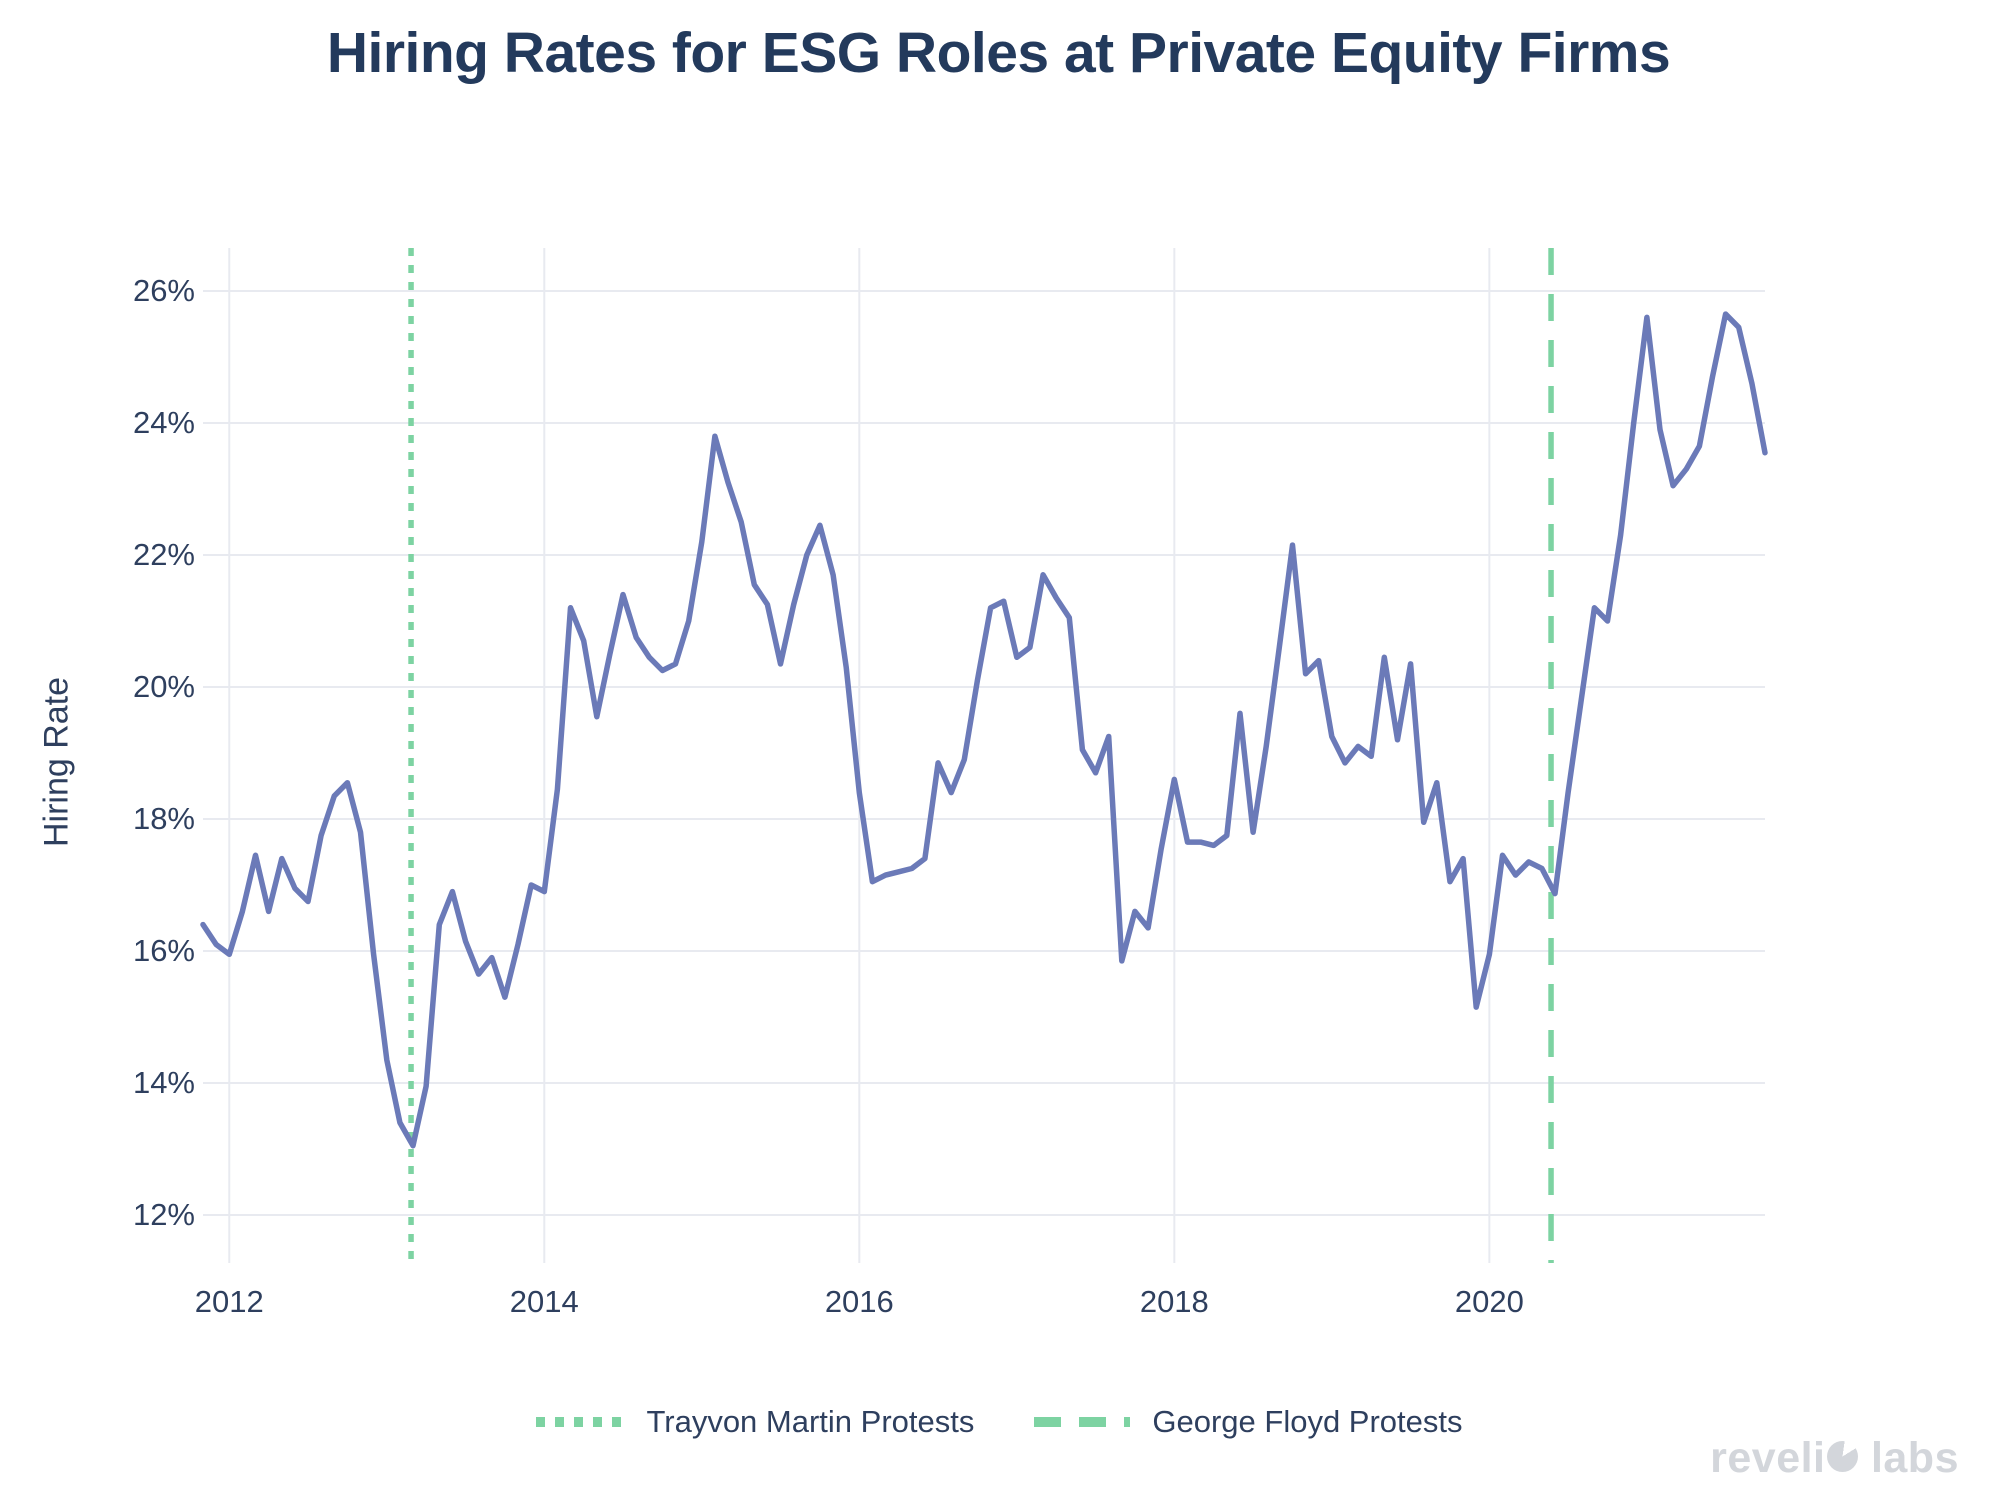 Image resolution: width=1997 pixels, height=1502 pixels. What do you see at coordinates (1307, 1421) in the screenshot?
I see `legend-label: George Floyd Protests` at bounding box center [1307, 1421].